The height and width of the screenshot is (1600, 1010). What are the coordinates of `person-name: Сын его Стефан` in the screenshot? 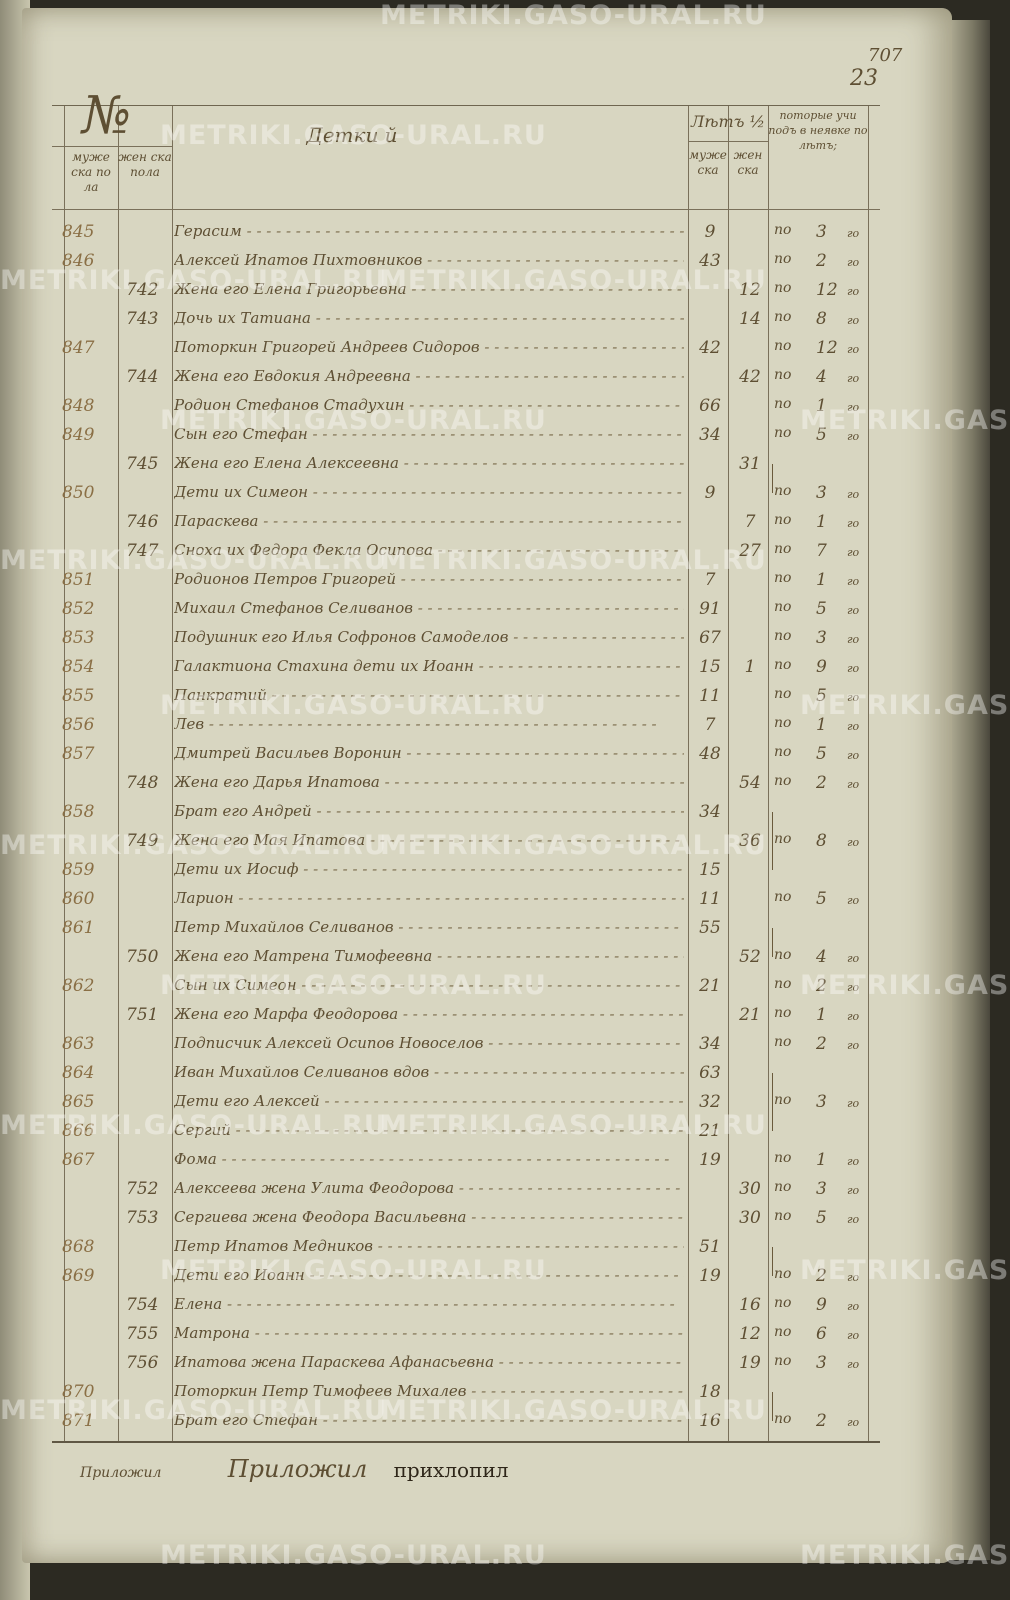 It's located at (429, 434).